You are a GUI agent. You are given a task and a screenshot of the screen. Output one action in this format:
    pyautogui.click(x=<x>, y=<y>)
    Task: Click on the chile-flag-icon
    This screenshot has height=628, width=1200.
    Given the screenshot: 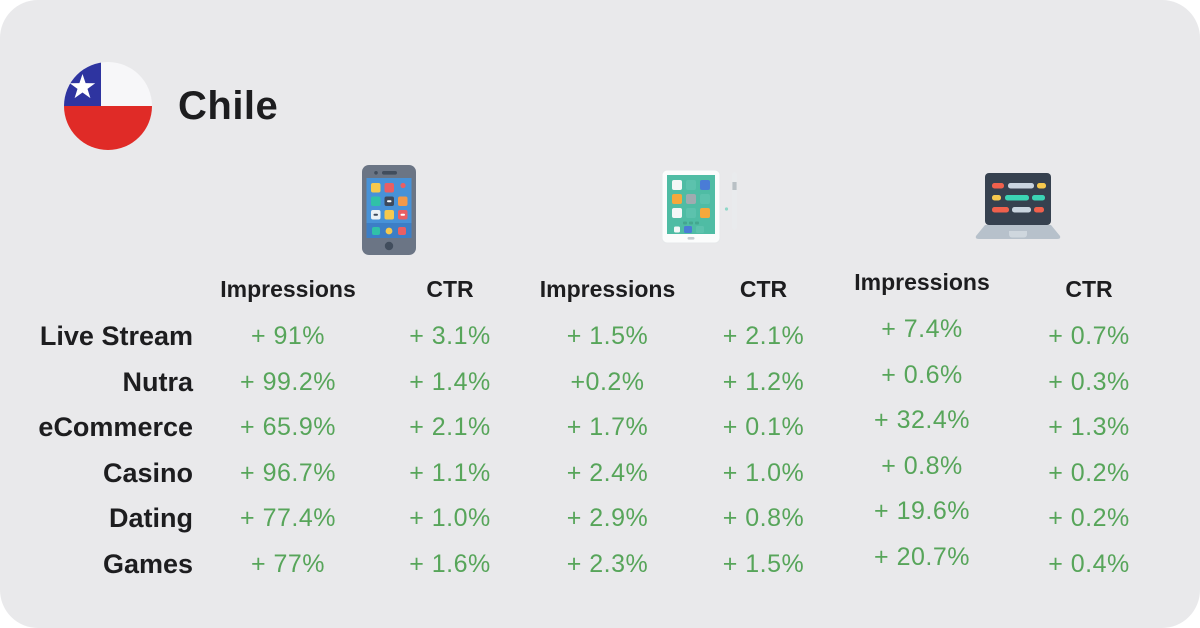 What is the action you would take?
    pyautogui.click(x=108, y=106)
    